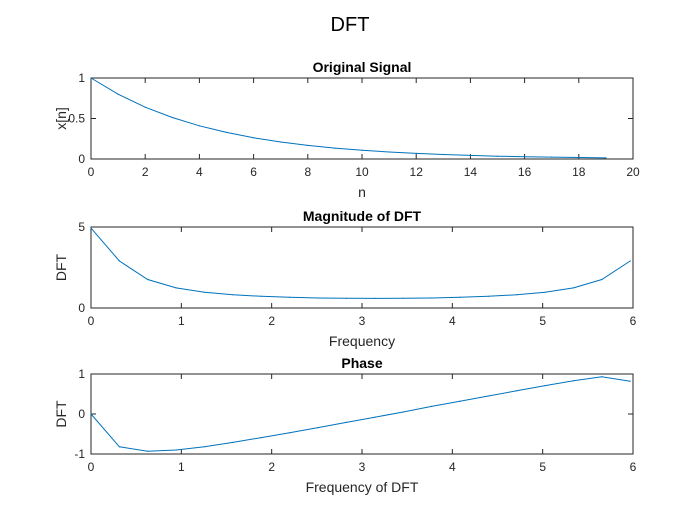 This screenshot has height=525, width=700. What do you see at coordinates (633, 172) in the screenshot?
I see `chart-1-xtick-label: 20` at bounding box center [633, 172].